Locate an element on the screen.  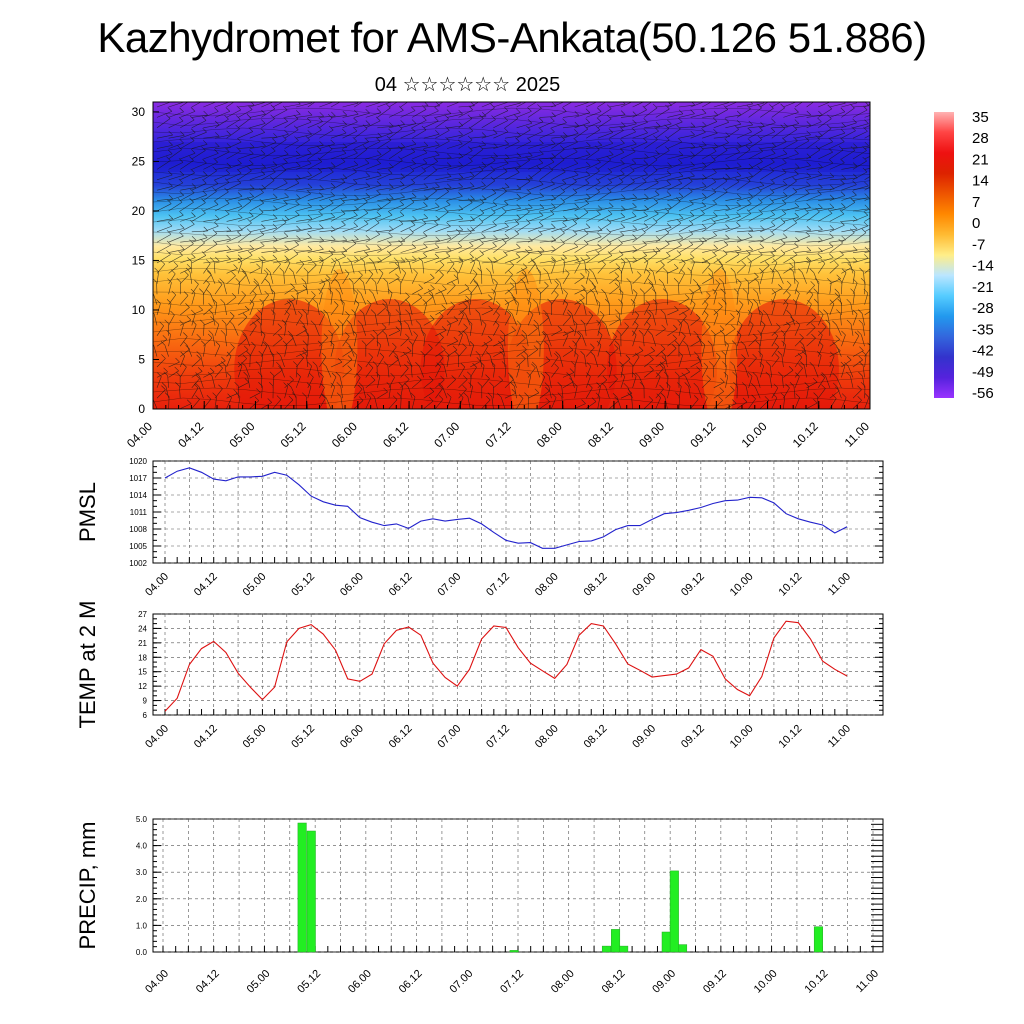
y-tick-label: 5 is located at coordinates (141, 359).